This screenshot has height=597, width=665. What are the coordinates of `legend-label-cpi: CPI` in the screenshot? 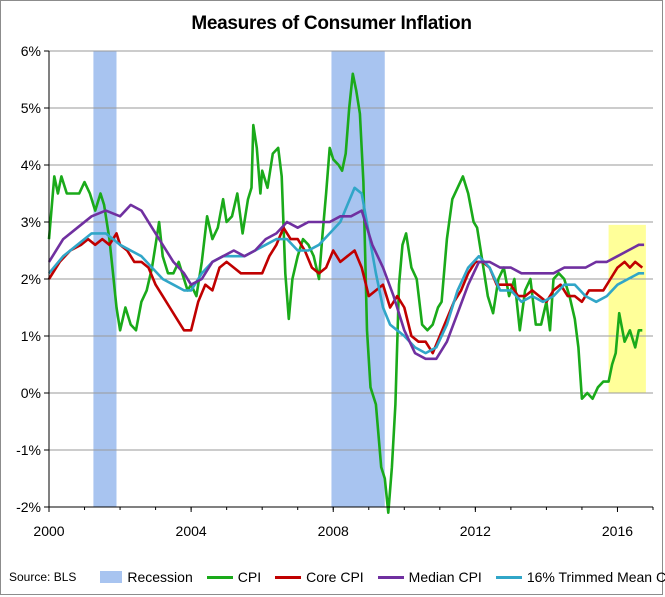 It's located at (249, 577).